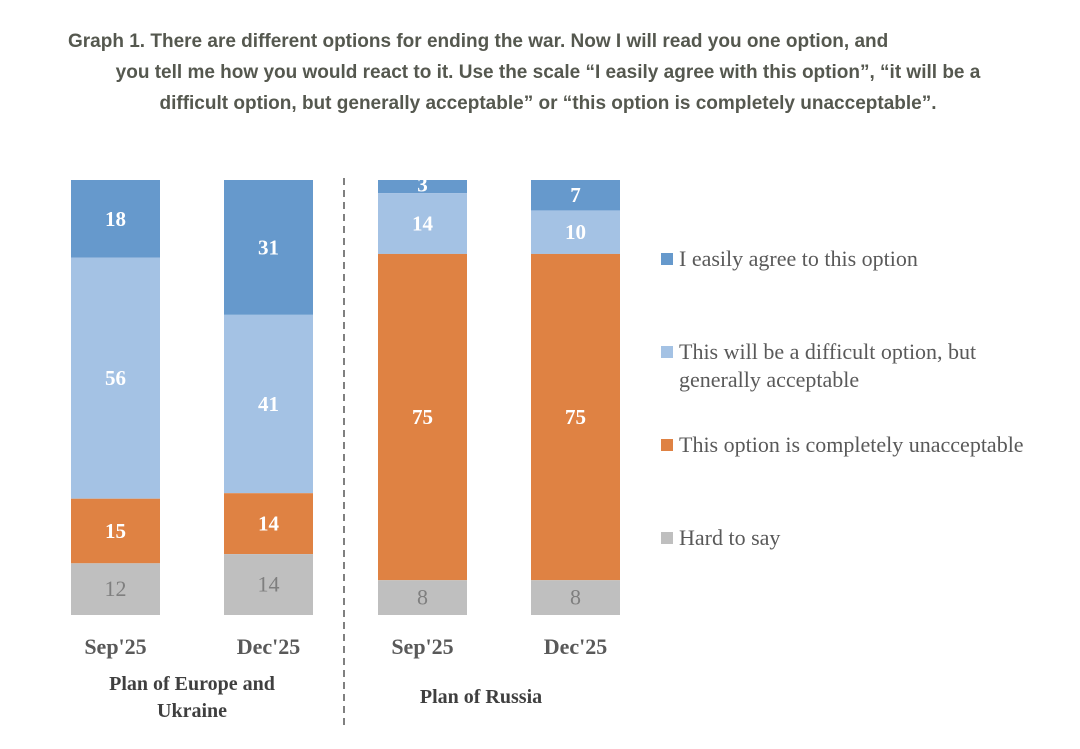 The width and height of the screenshot is (1080, 749). I want to click on data-label: 18, so click(115, 219).